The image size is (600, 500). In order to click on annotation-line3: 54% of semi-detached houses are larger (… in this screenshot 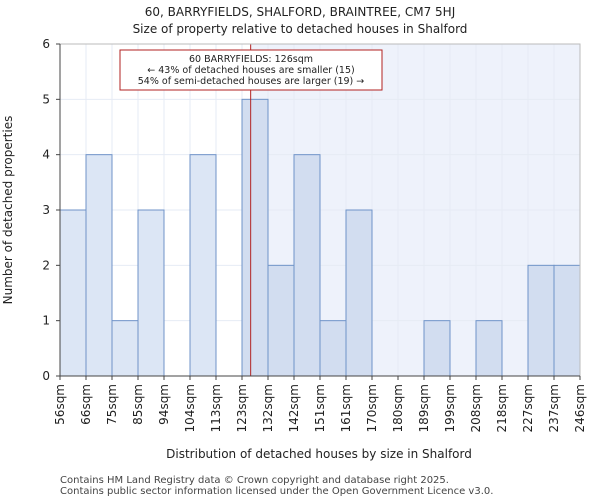, I will do `click(251, 81)`.